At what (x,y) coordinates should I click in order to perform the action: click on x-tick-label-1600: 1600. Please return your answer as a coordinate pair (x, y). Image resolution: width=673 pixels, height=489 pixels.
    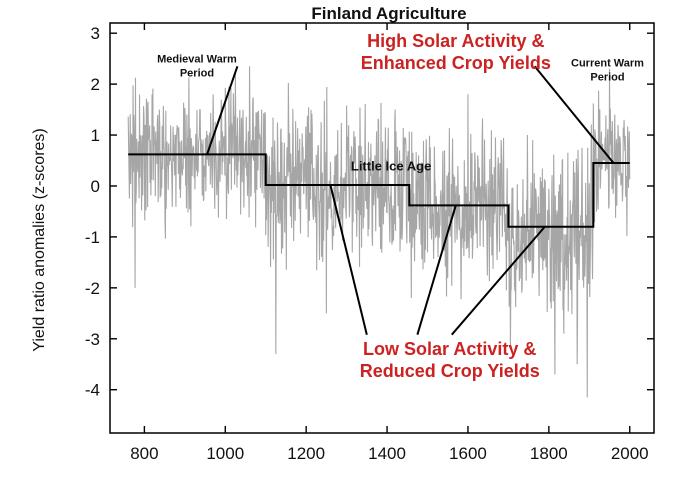
    Looking at the image, I should click on (468, 453).